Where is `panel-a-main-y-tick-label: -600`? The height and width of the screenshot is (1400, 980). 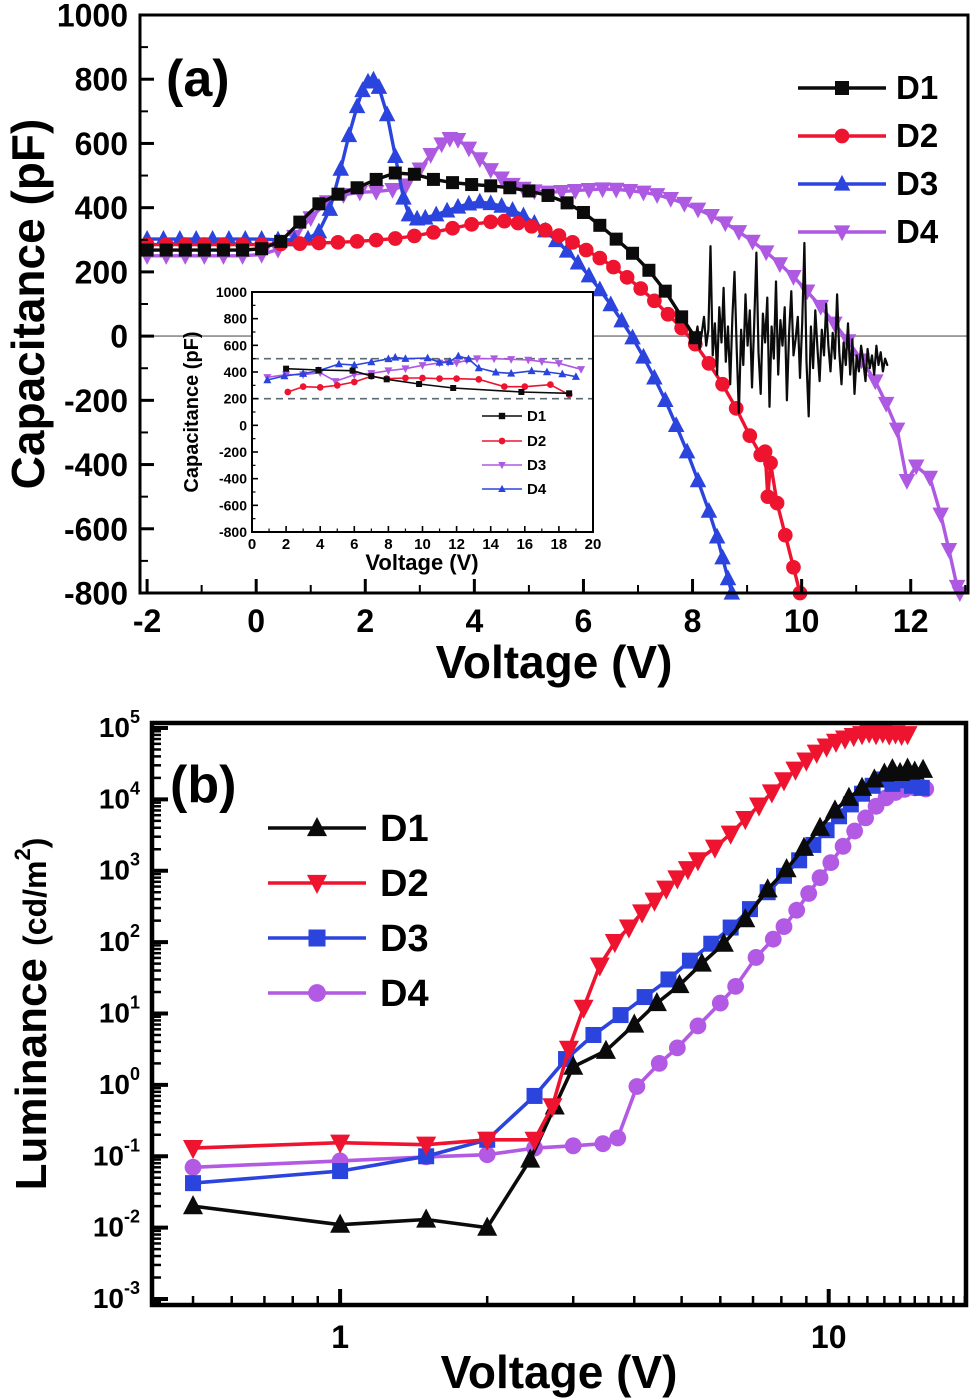
panel-a-main-y-tick-label: -600 is located at coordinates (96, 529).